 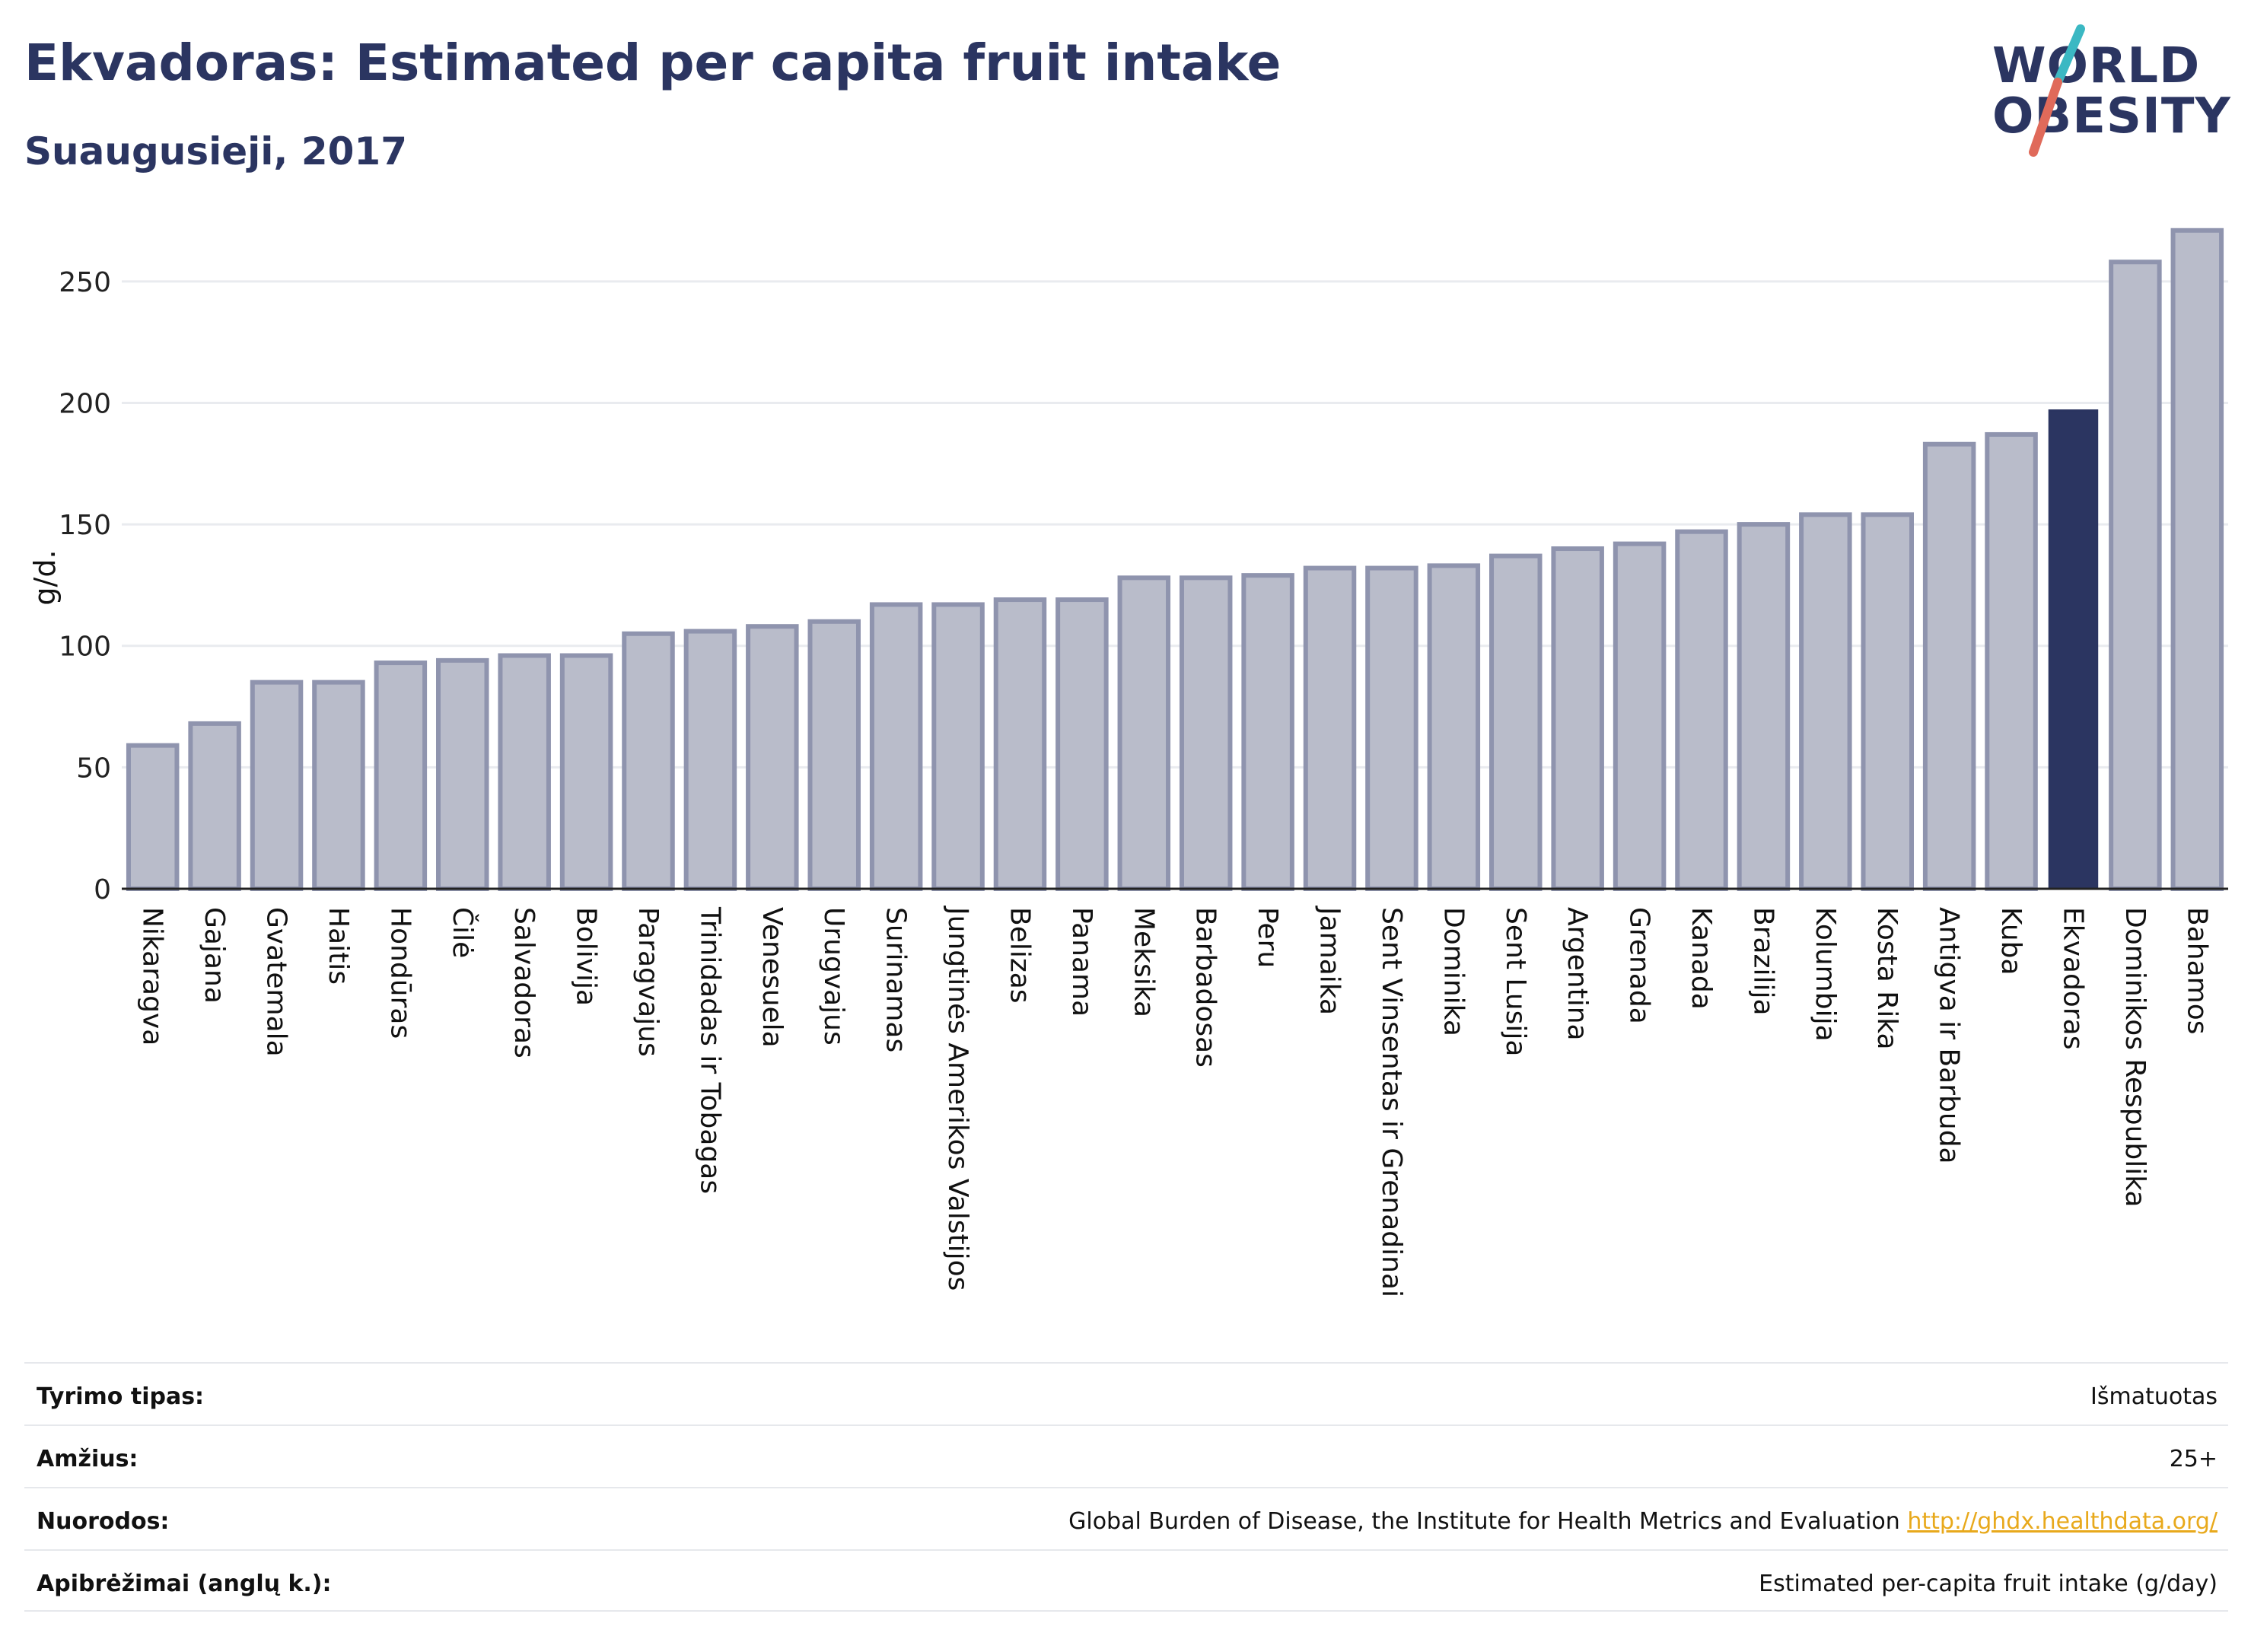 I want to click on x-tick-label: Gajana, so click(x=214, y=956).